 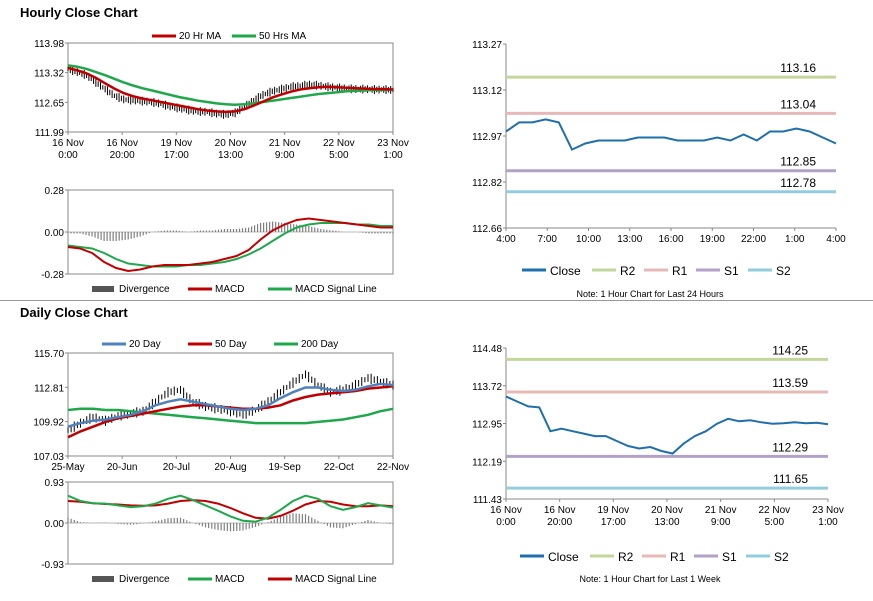 I want to click on daily-price-x-tick: 25-May, so click(x=67, y=467).